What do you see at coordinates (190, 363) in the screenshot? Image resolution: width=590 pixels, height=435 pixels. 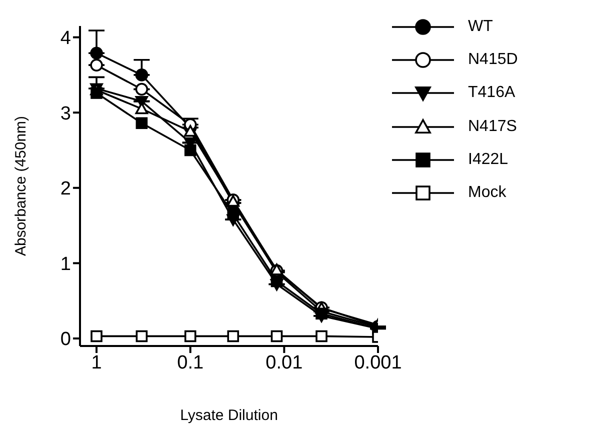 I see `x-tick-label: 0.1` at bounding box center [190, 363].